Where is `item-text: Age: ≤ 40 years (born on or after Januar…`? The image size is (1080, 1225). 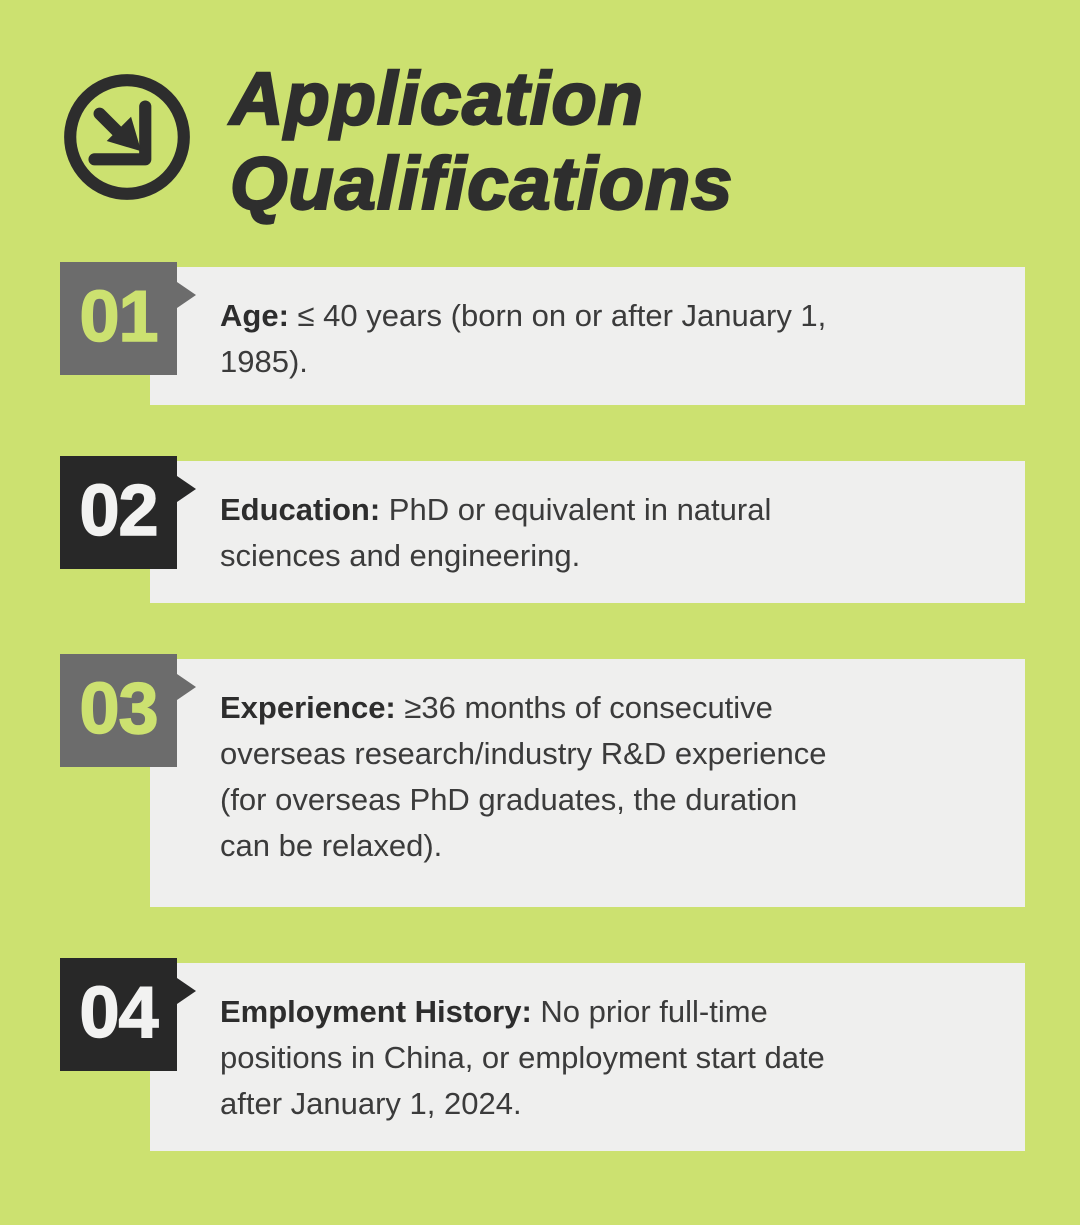 item-text: Age: ≤ 40 years (born on or after Januar… is located at coordinates (600, 339).